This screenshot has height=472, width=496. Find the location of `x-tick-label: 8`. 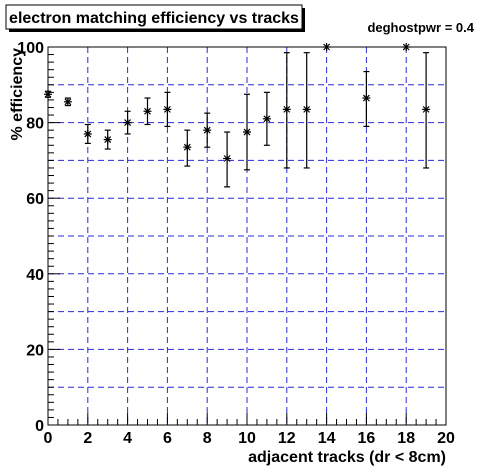

x-tick-label: 8 is located at coordinates (207, 438).